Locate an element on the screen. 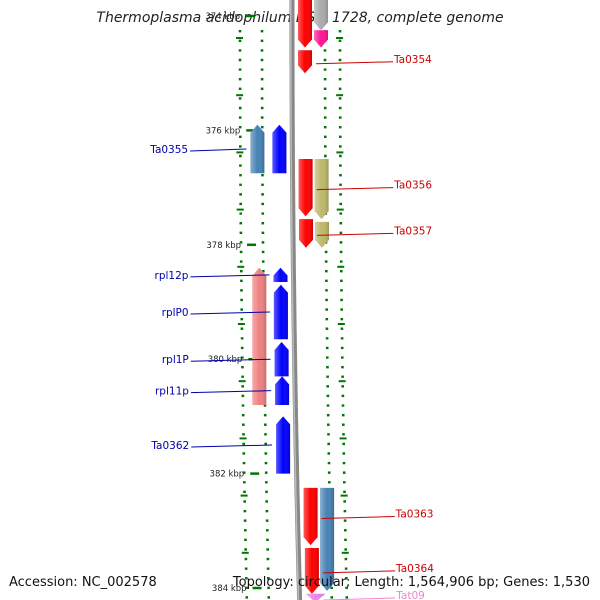  ruler-tick-label: 382 kbp is located at coordinates (227, 475).